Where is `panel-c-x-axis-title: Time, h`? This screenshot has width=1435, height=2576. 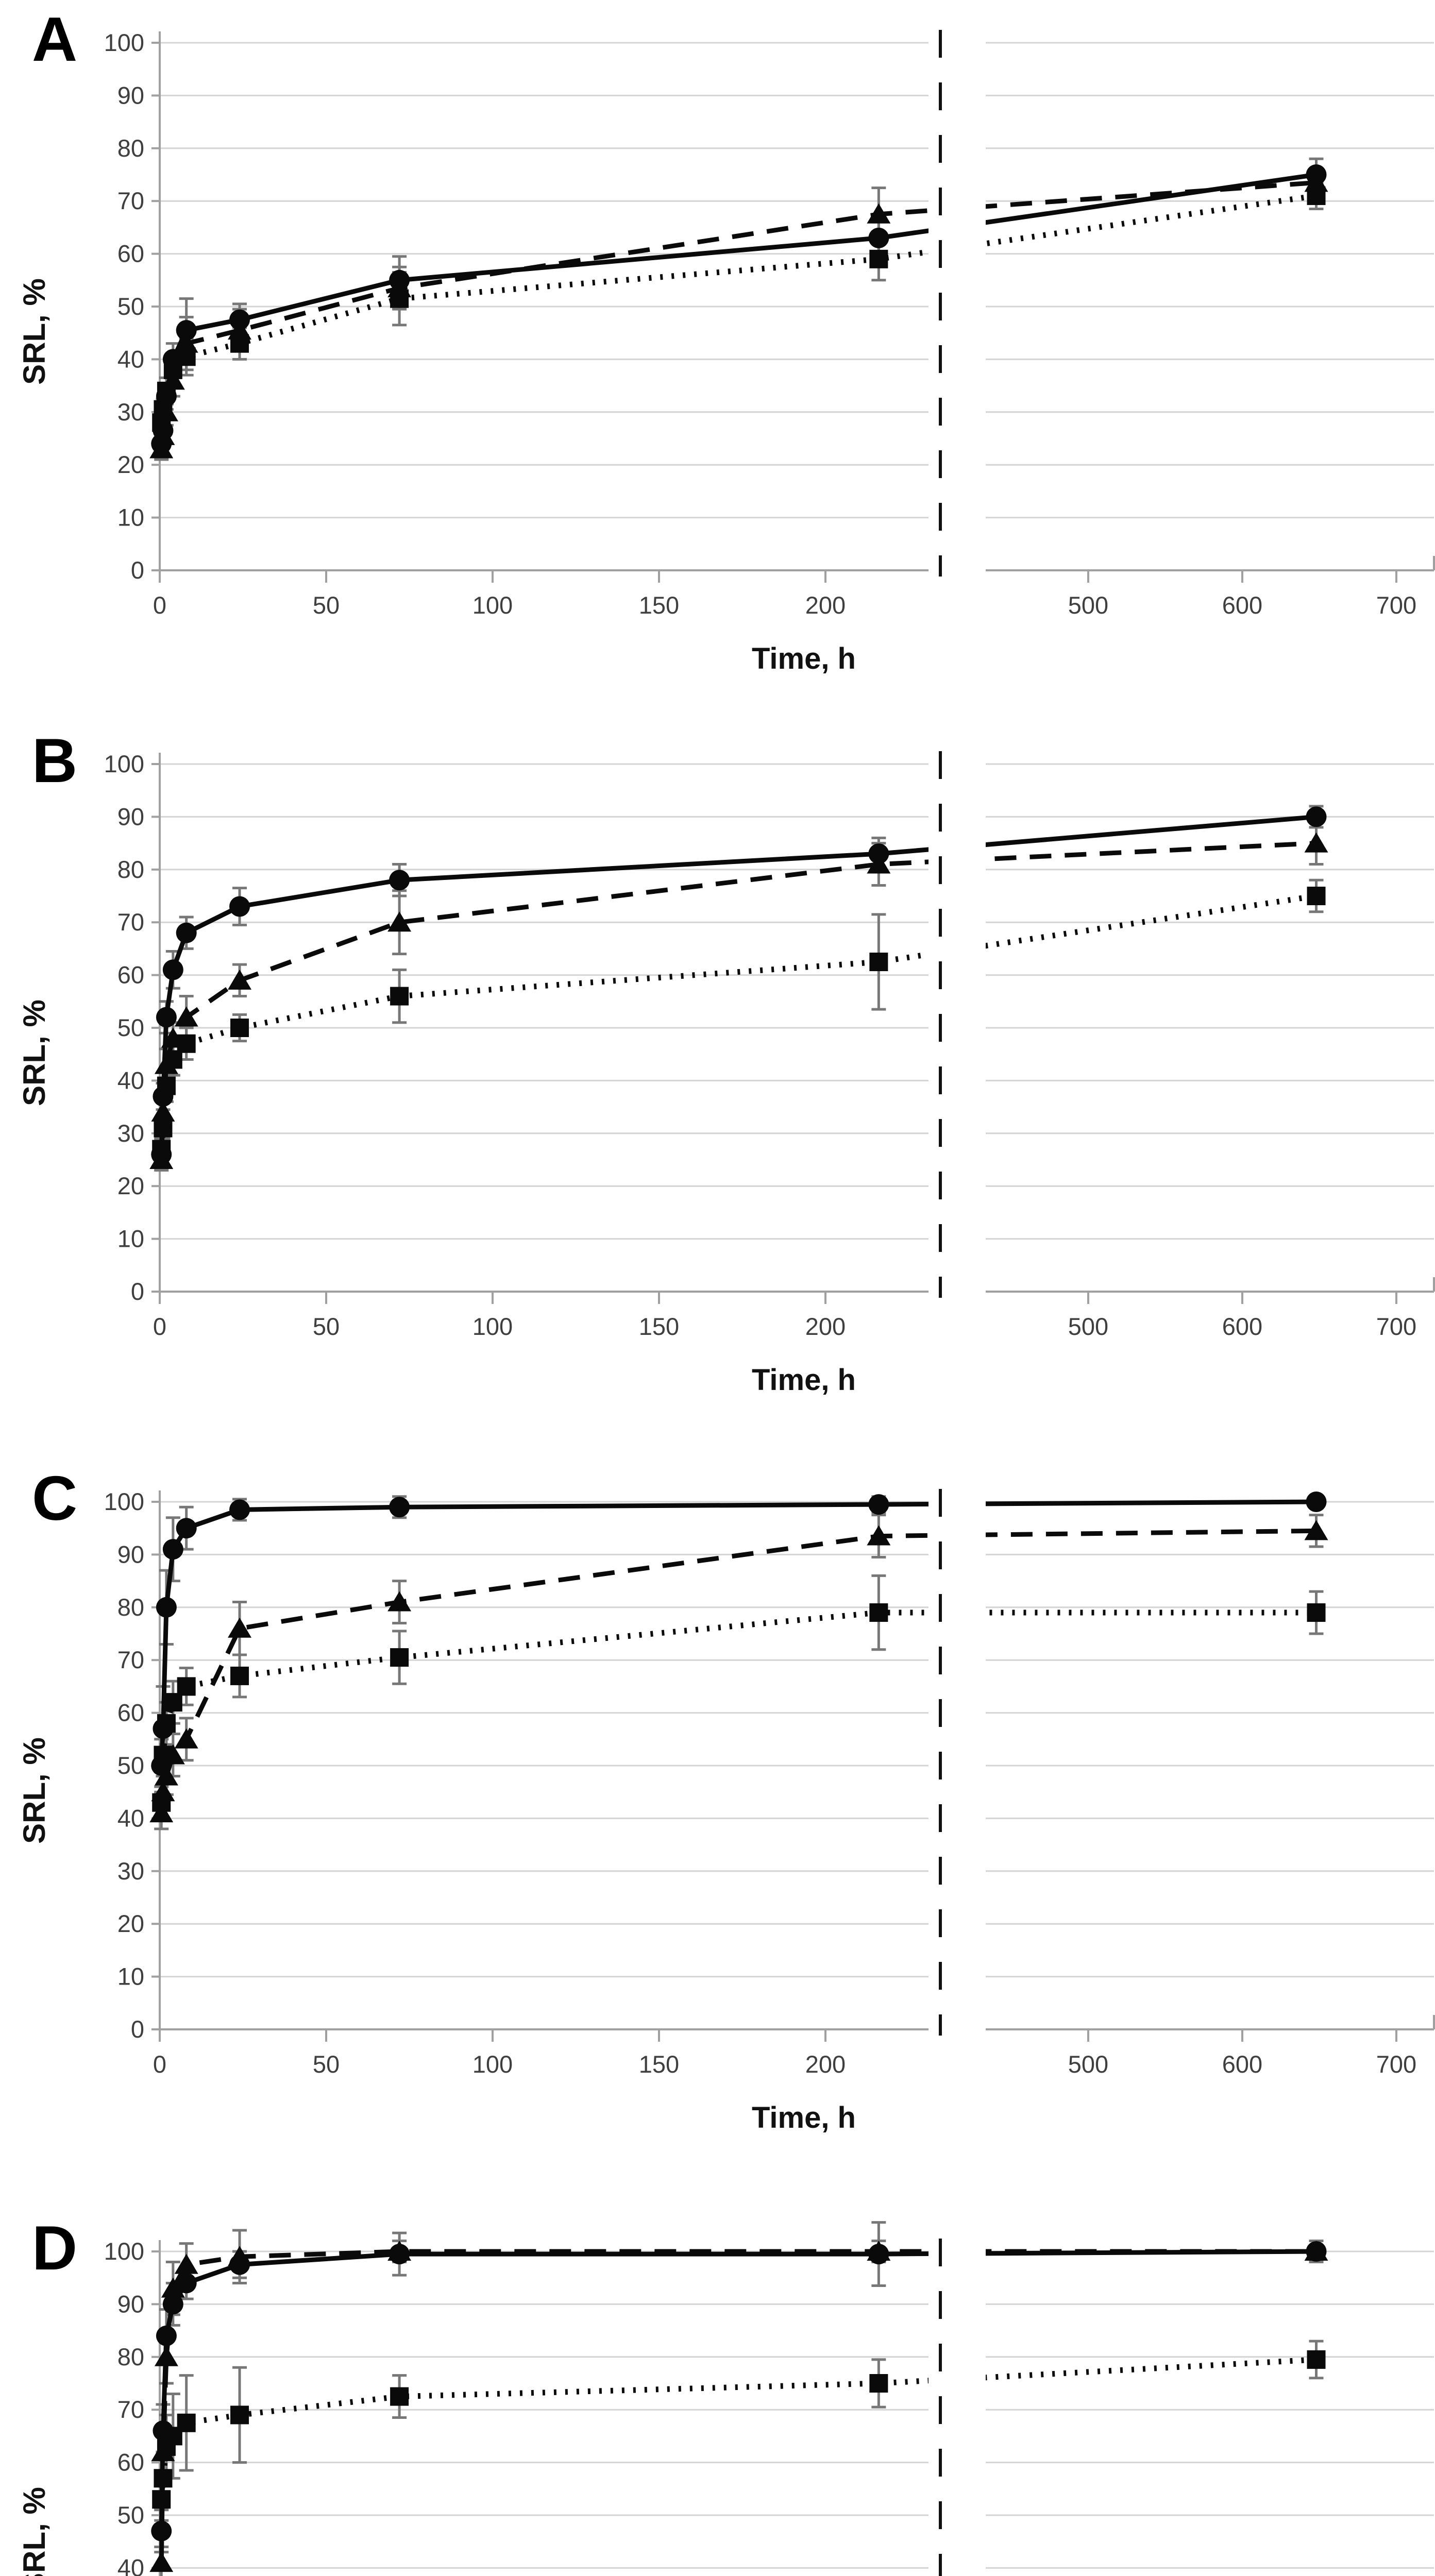 panel-c-x-axis-title: Time, h is located at coordinates (804, 2117).